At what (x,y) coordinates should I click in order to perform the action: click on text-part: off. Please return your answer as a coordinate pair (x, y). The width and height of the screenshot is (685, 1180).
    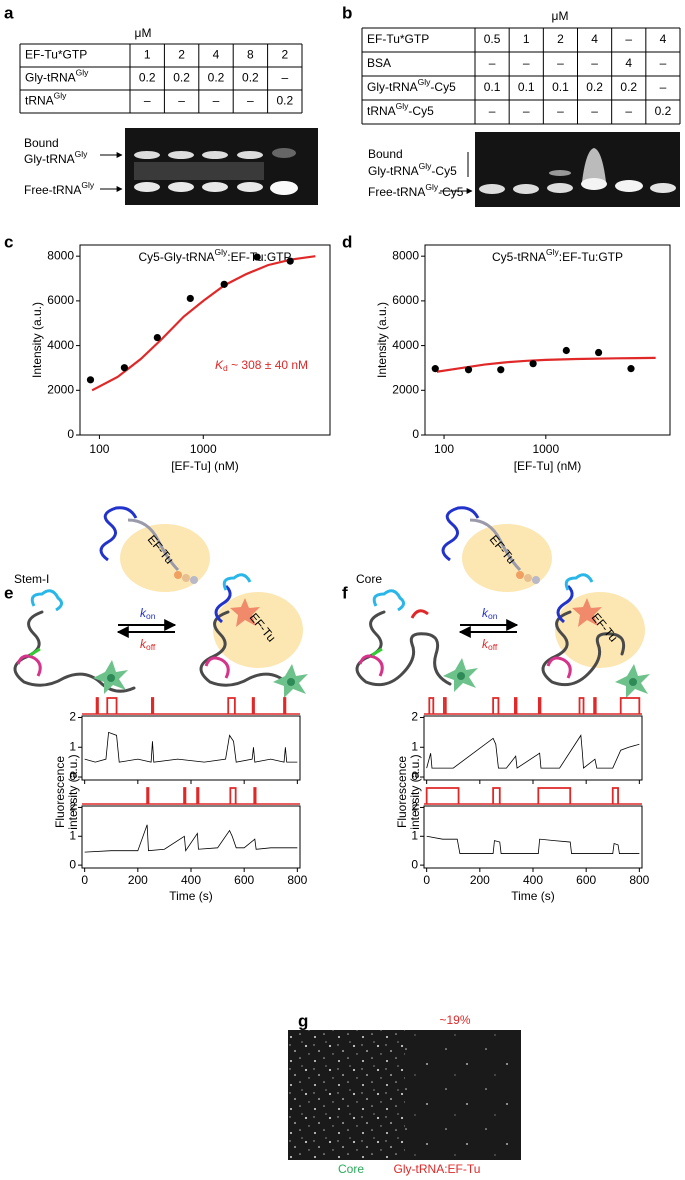
    Looking at the image, I should click on (493, 647).